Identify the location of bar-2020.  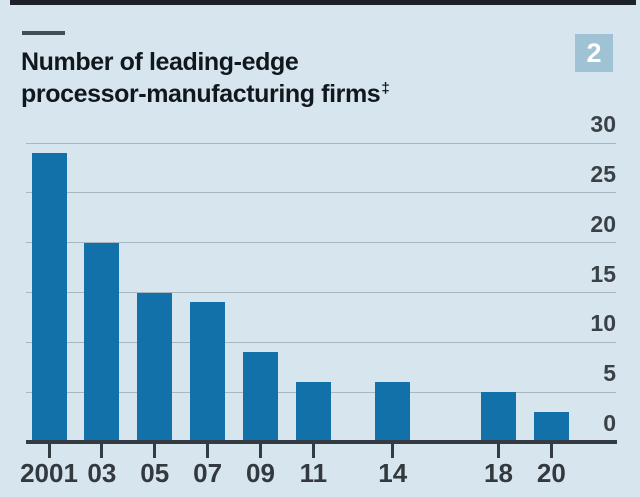
(551, 427).